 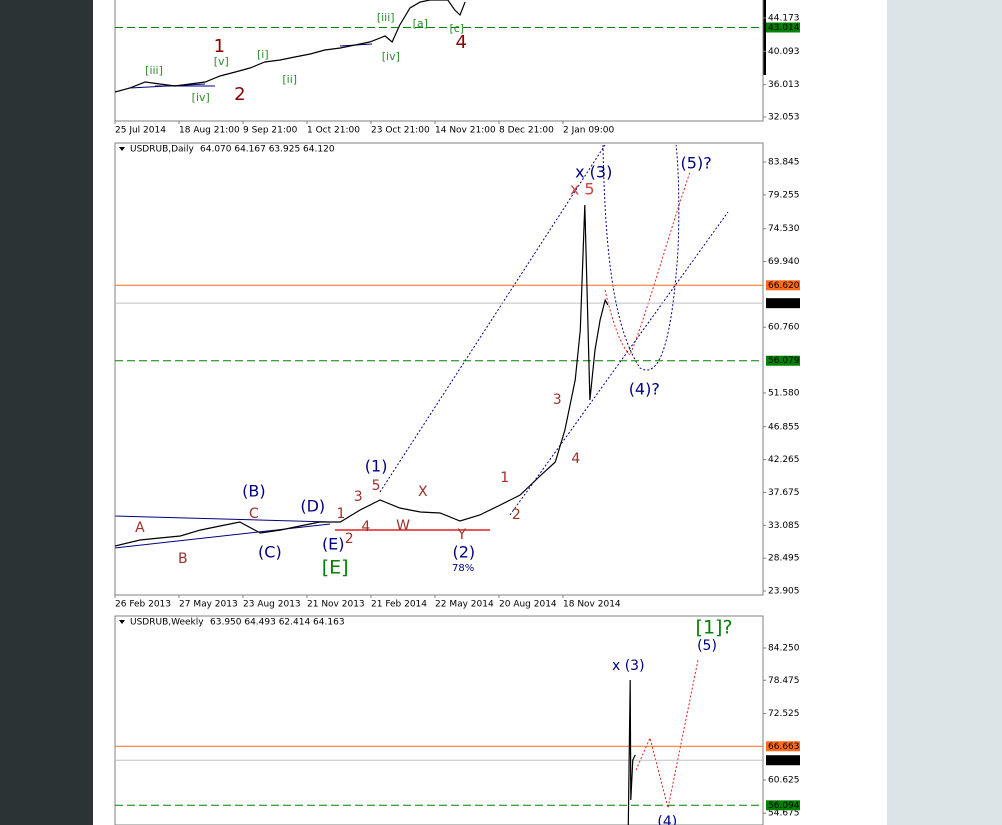 What do you see at coordinates (336, 605) in the screenshot?
I see `x-tick-label: 21 Nov 2013` at bounding box center [336, 605].